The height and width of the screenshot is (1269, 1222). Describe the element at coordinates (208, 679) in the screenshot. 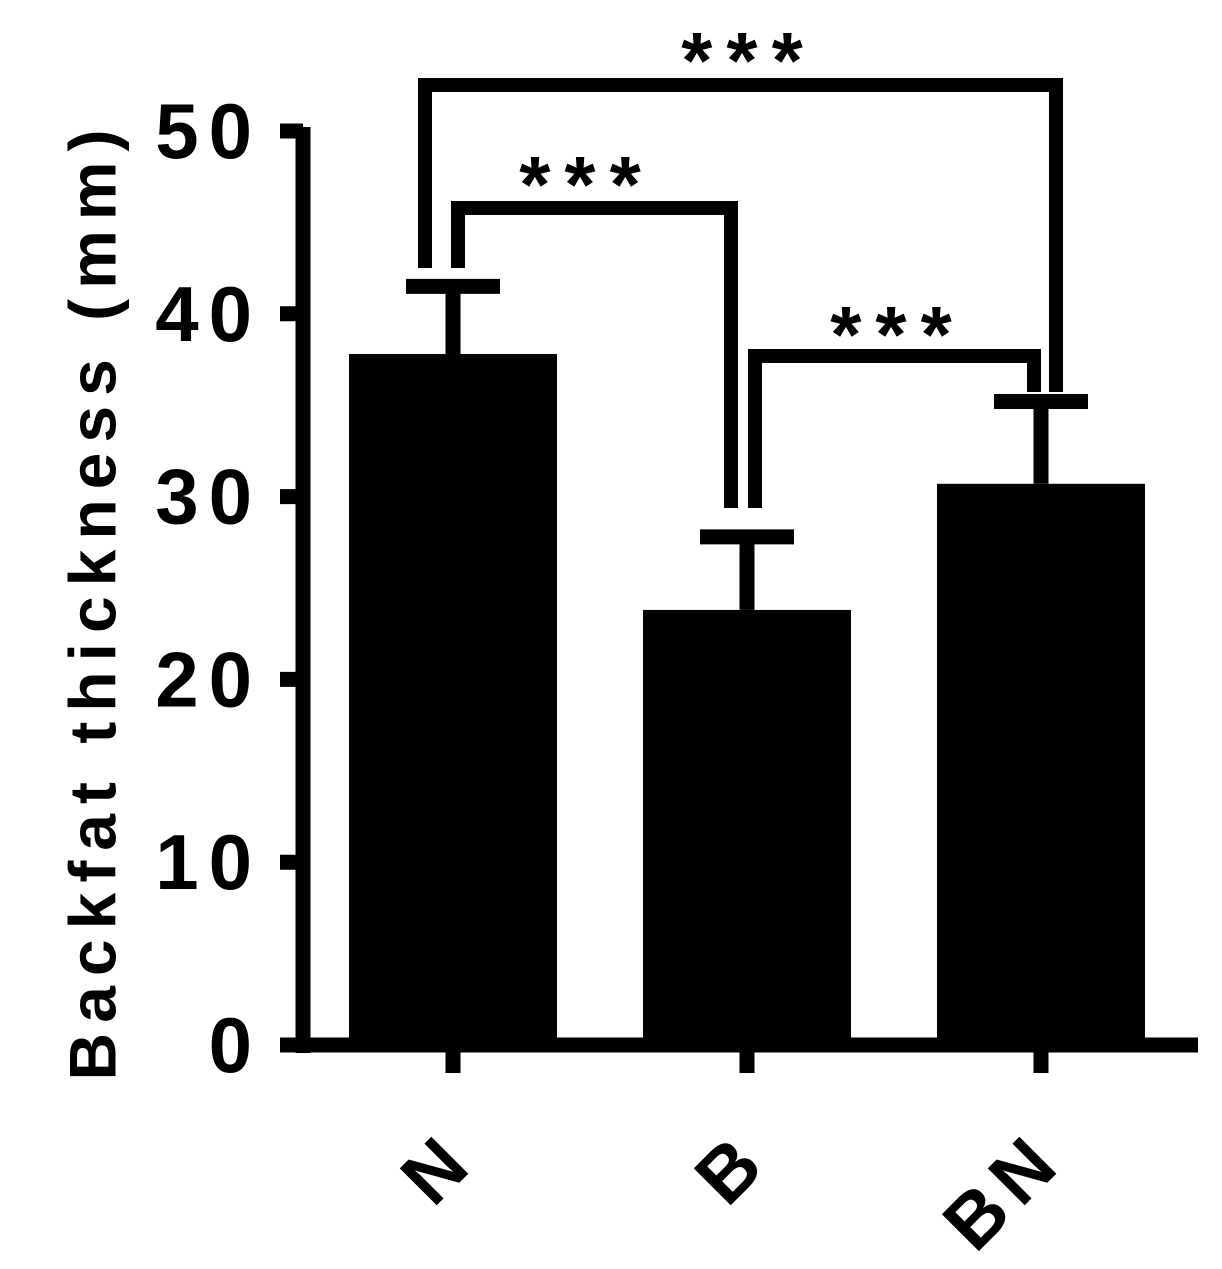

I see `y-tick-label-20: 20` at that location.